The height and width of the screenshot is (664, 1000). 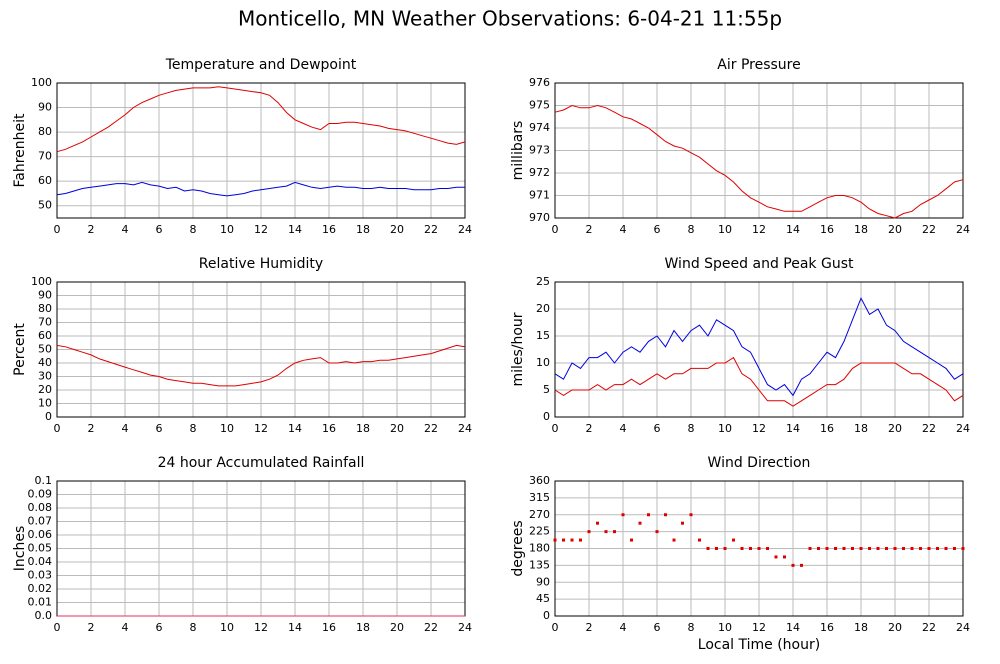 What do you see at coordinates (539, 480) in the screenshot?
I see `y-tick-label: 360` at bounding box center [539, 480].